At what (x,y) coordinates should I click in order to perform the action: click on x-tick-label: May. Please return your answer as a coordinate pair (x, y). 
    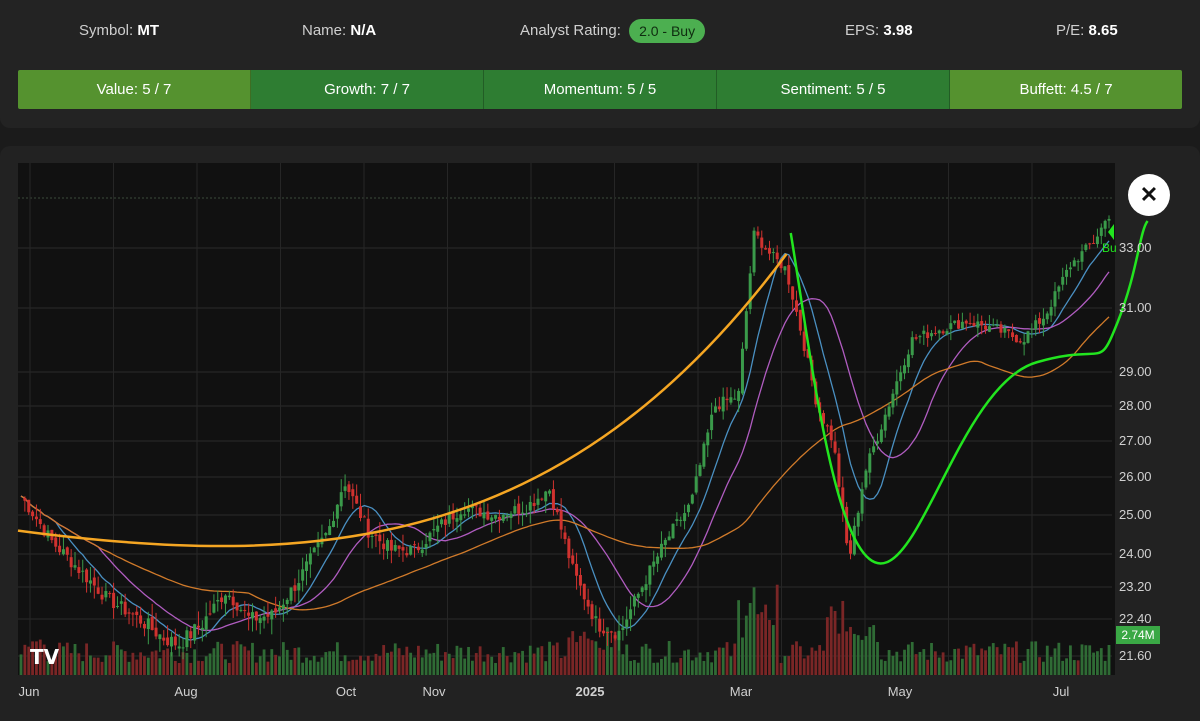
    Looking at the image, I should click on (900, 691).